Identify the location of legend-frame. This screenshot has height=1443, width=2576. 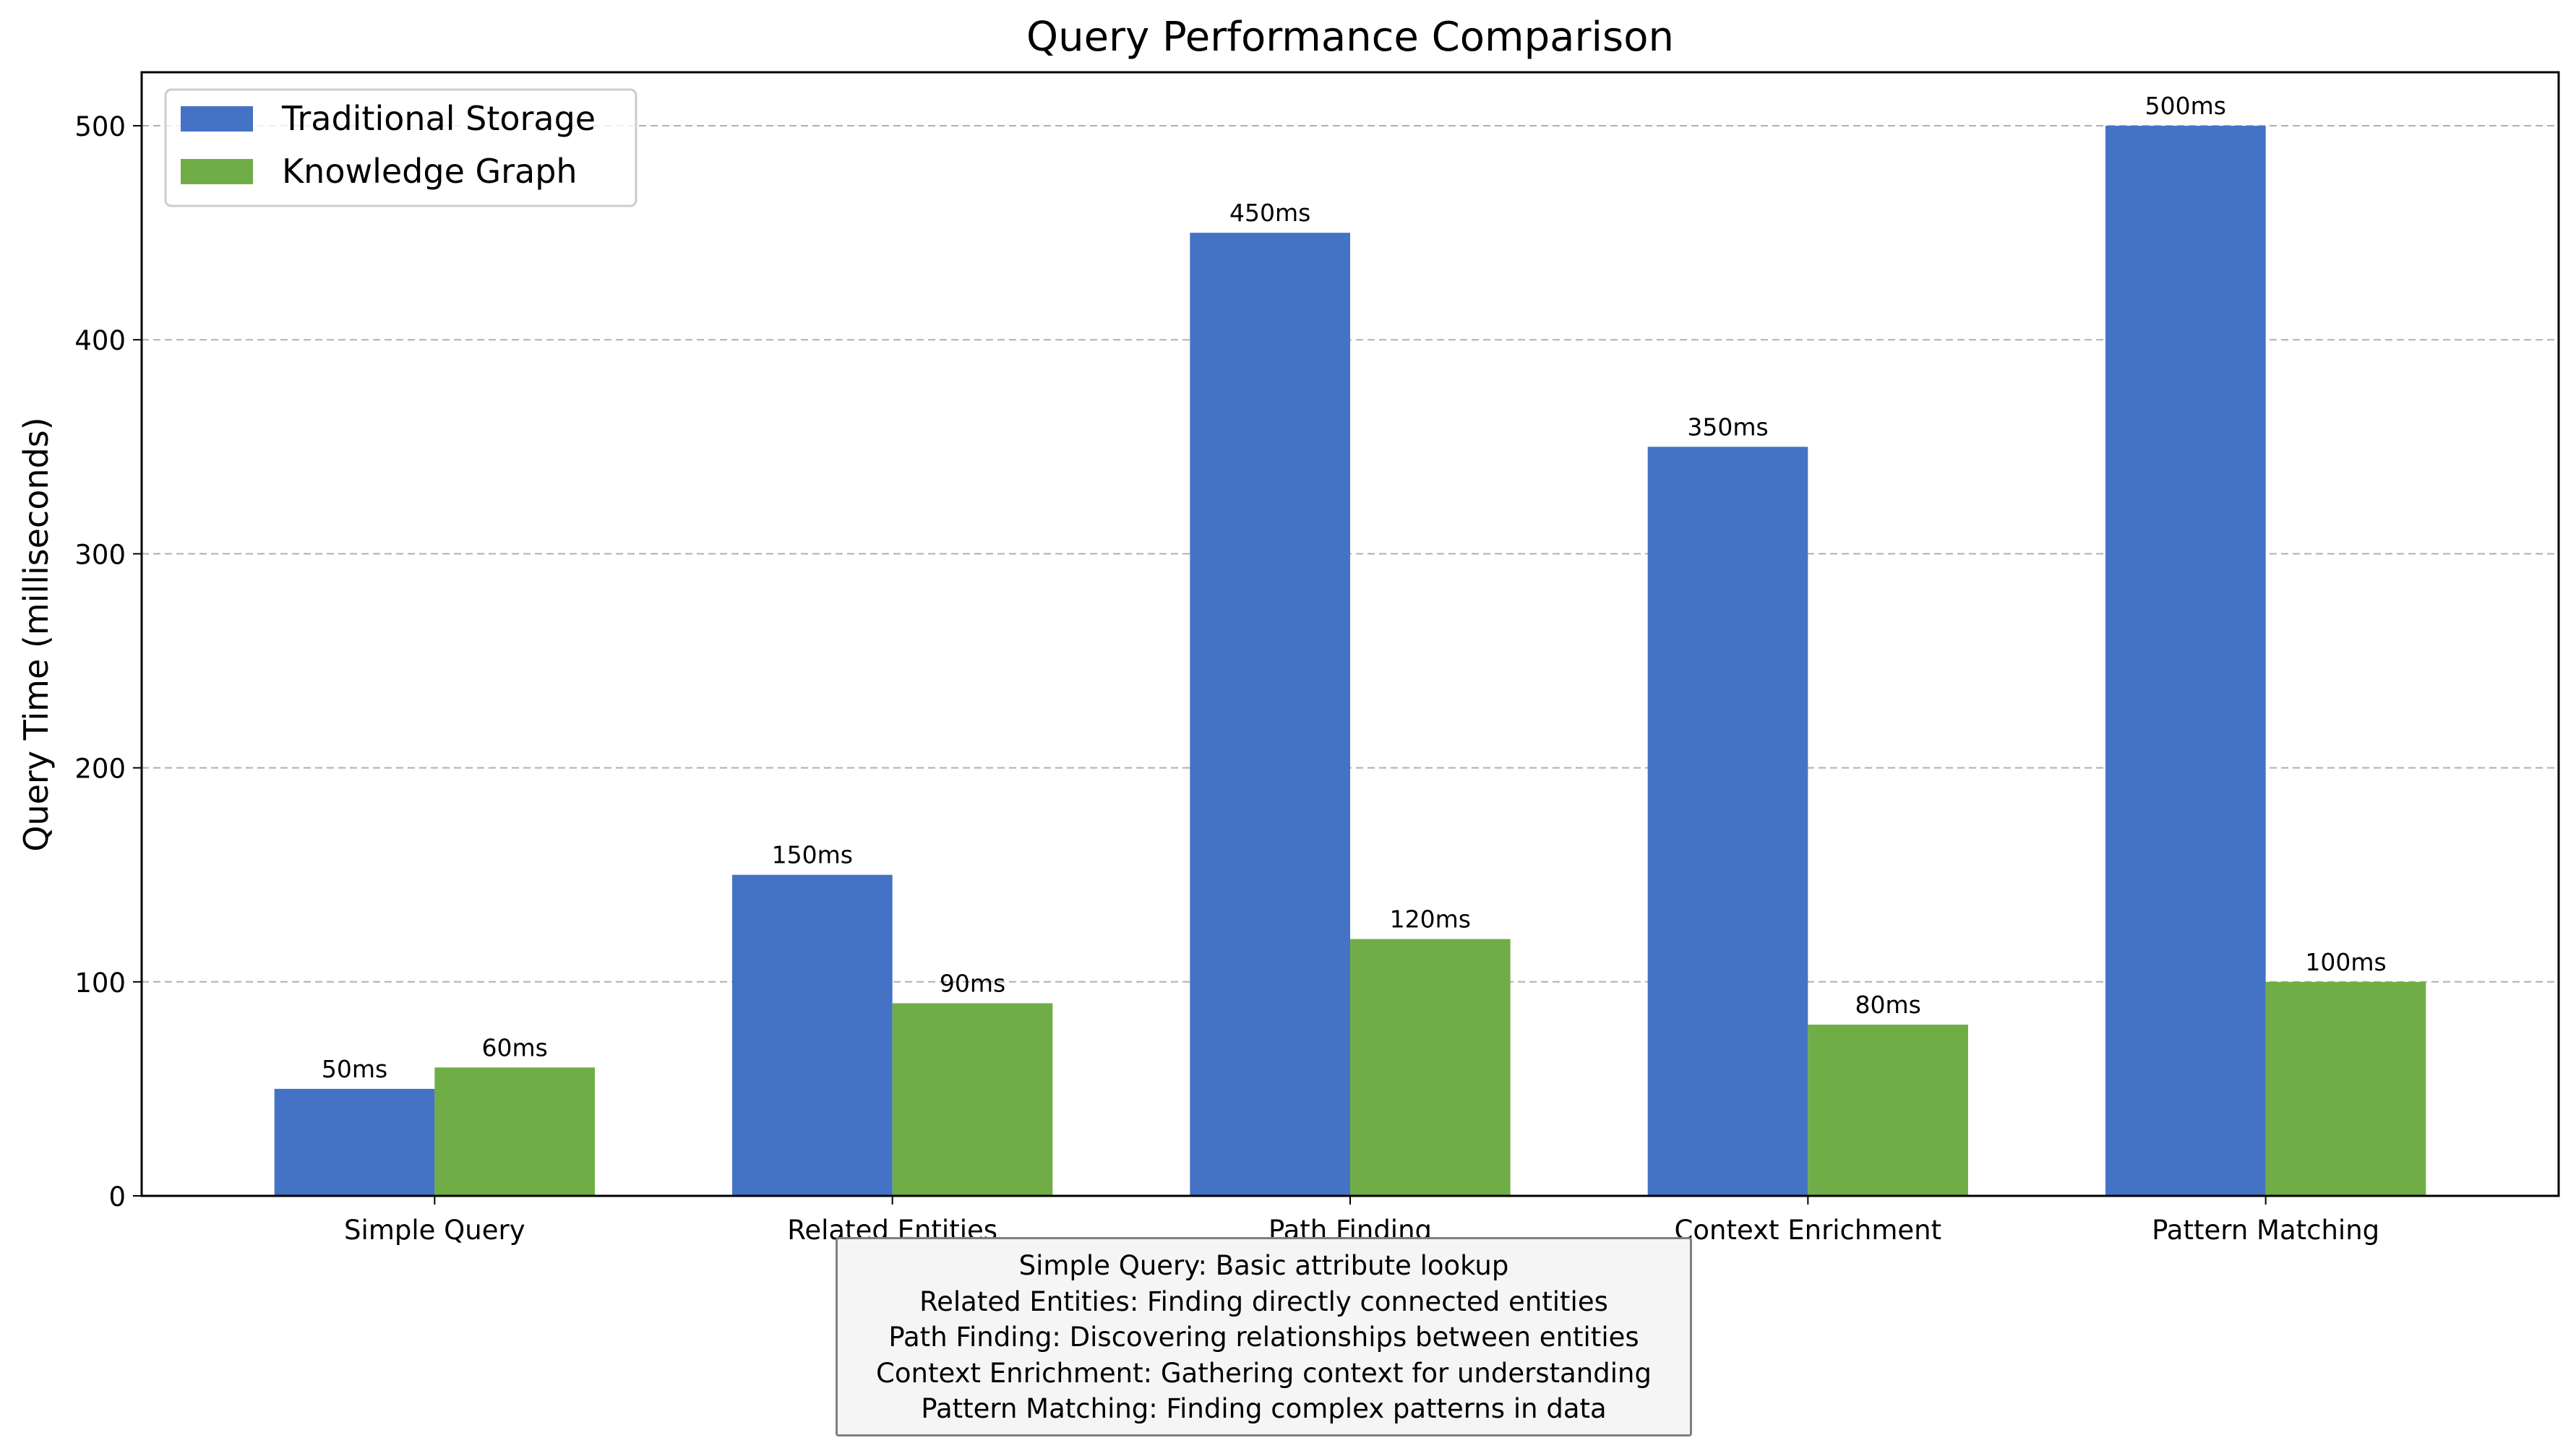
(401, 148).